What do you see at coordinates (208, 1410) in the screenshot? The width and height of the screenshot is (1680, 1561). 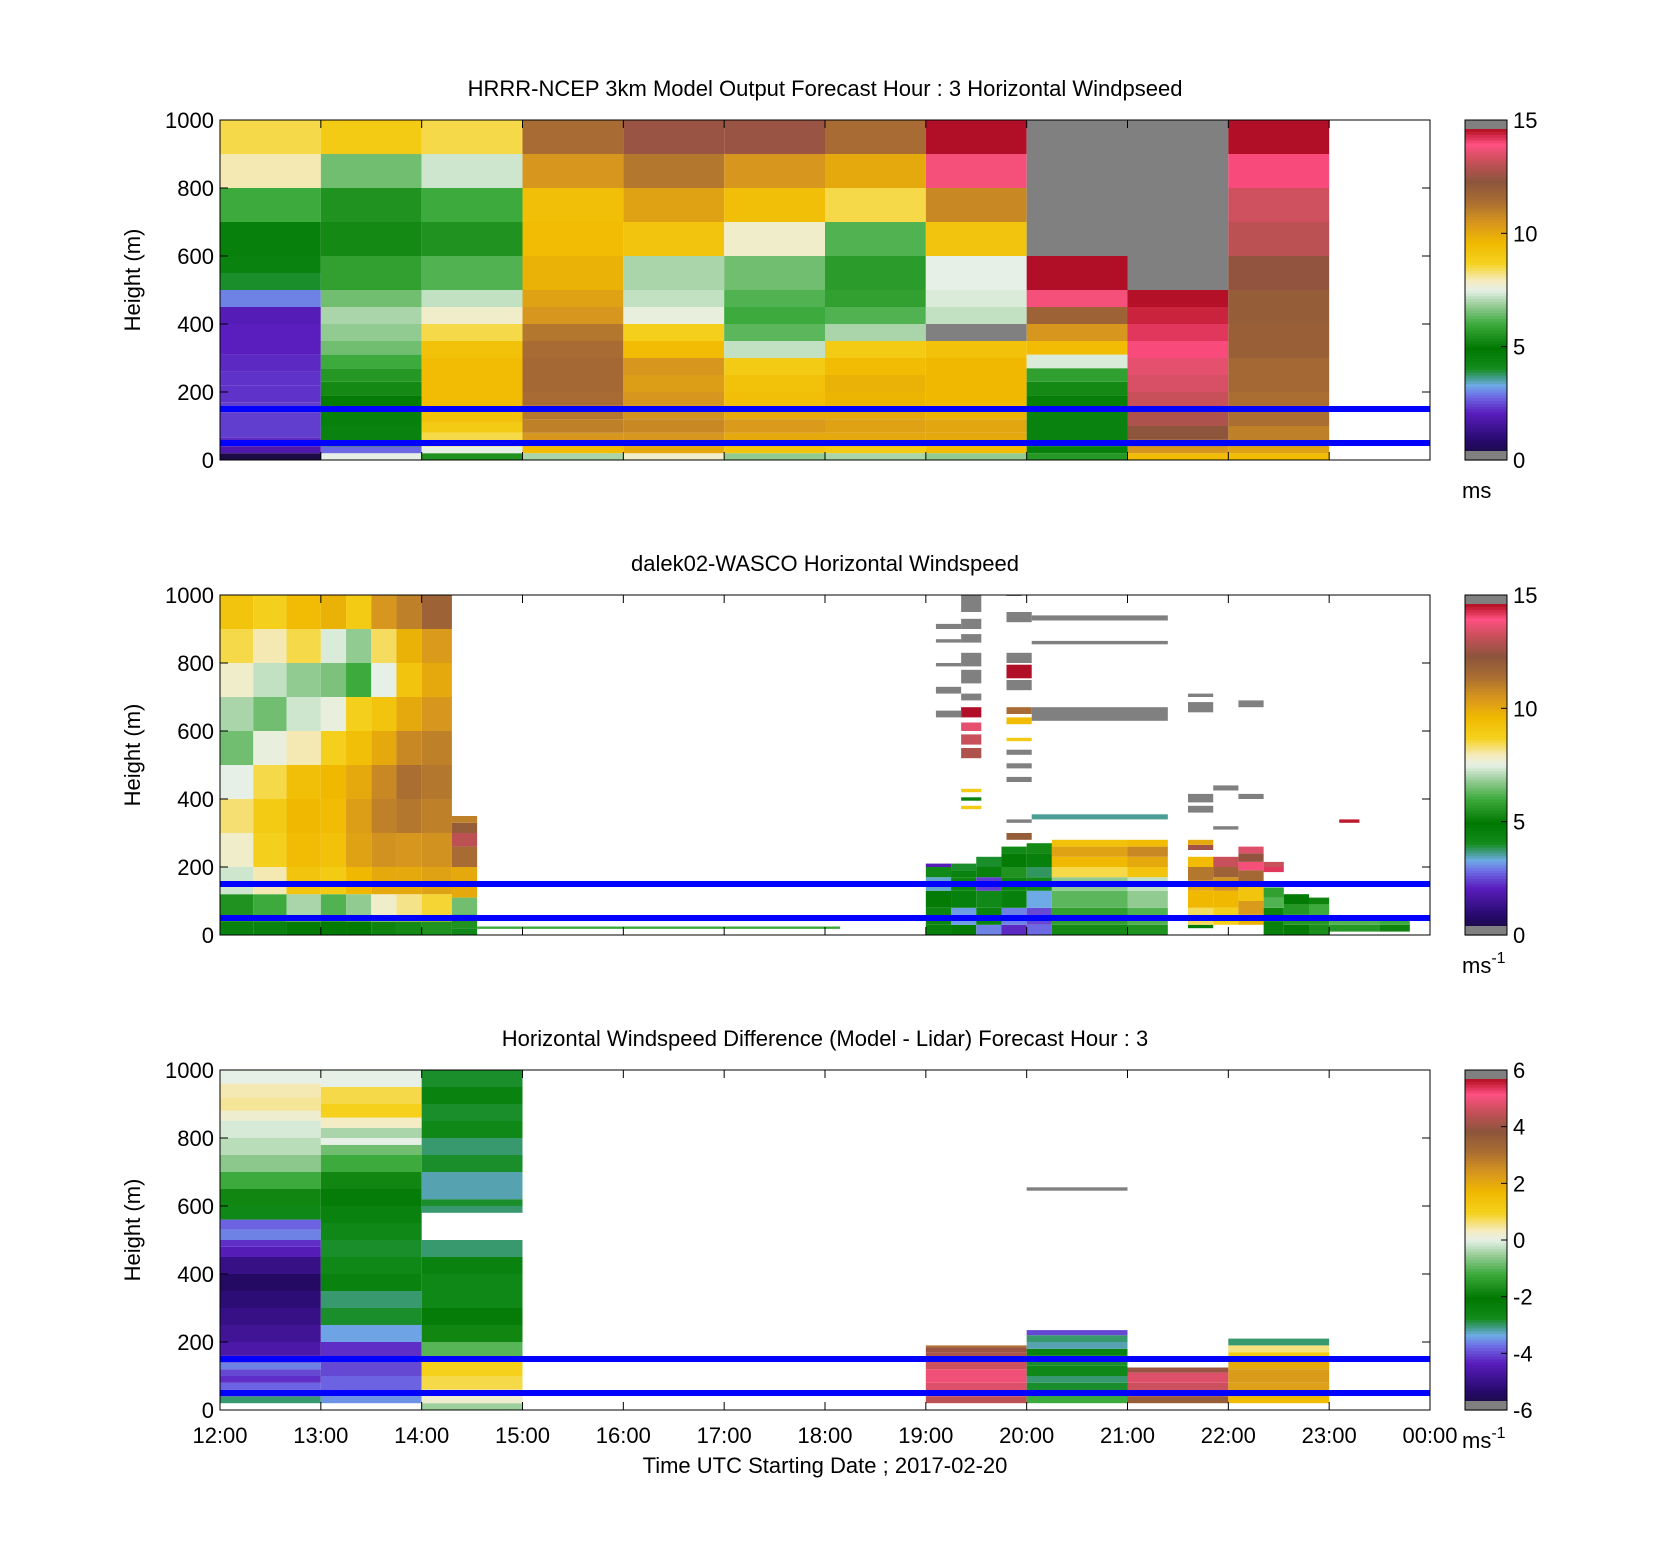 I see `y-tick-label: 0` at bounding box center [208, 1410].